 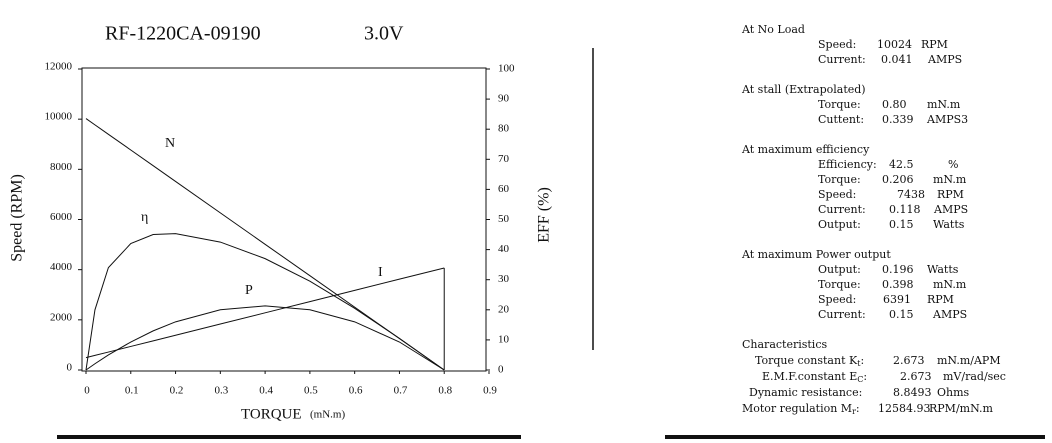 What do you see at coordinates (177, 391) in the screenshot?
I see `x-tick-label: 0.2` at bounding box center [177, 391].